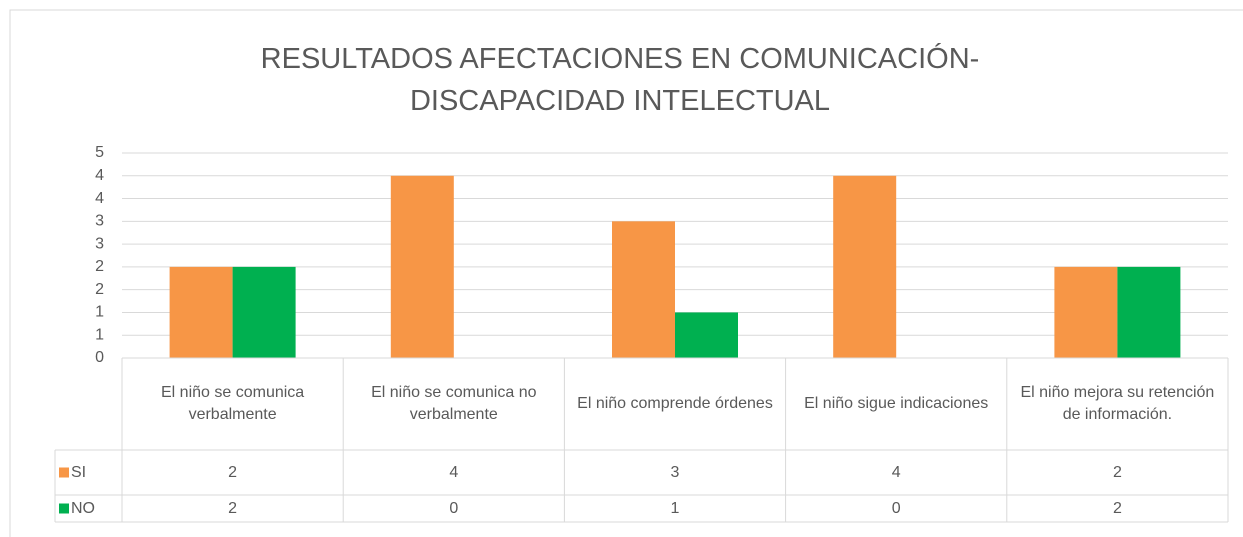  I want to click on category-label: El niño comprende órdenes, so click(675, 403).